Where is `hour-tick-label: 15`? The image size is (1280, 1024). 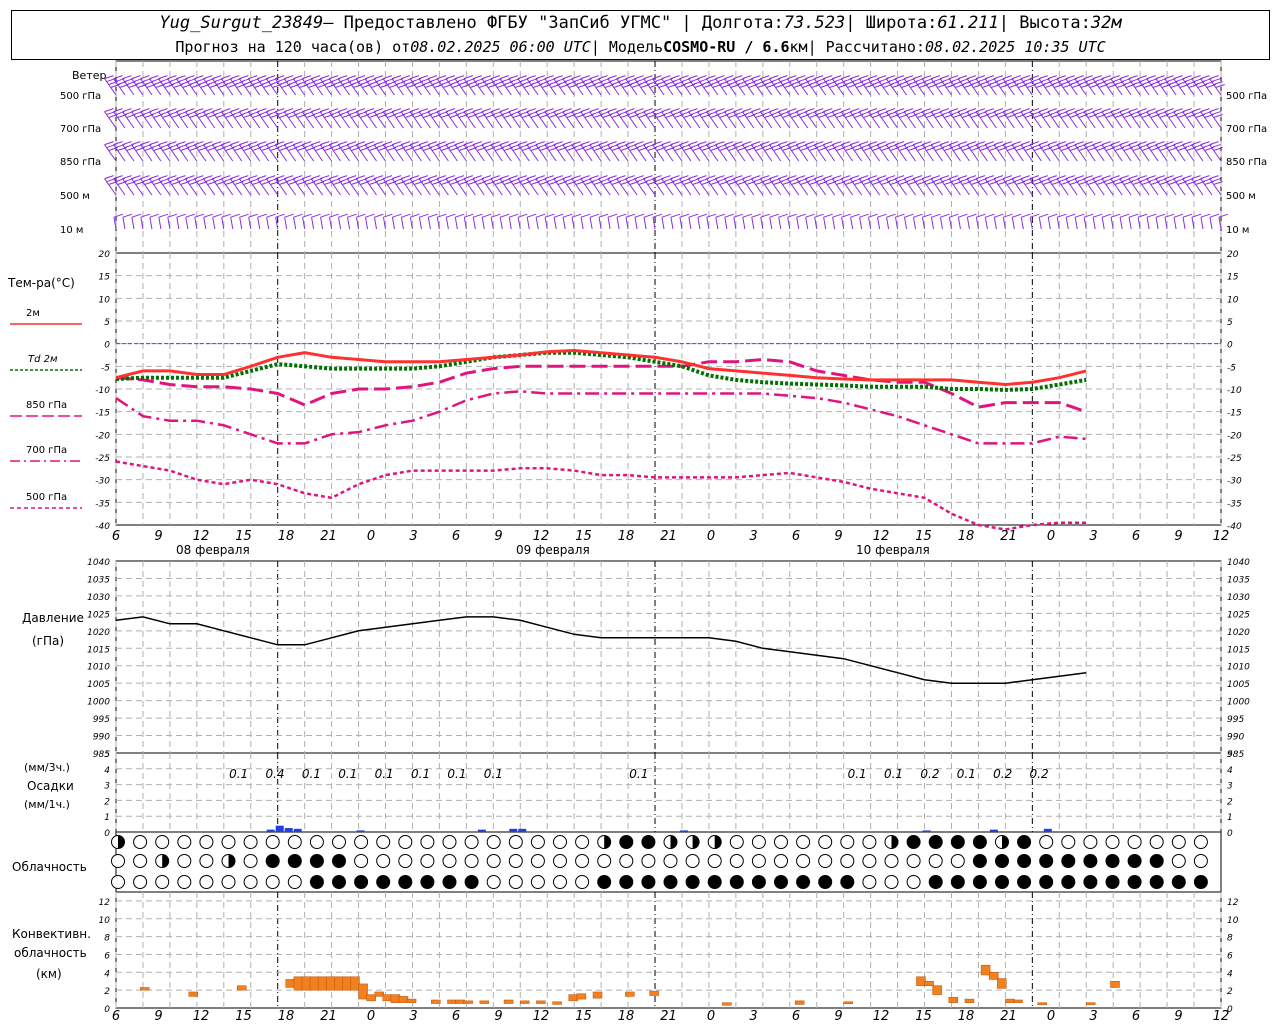 hour-tick-label: 15 is located at coordinates (243, 536).